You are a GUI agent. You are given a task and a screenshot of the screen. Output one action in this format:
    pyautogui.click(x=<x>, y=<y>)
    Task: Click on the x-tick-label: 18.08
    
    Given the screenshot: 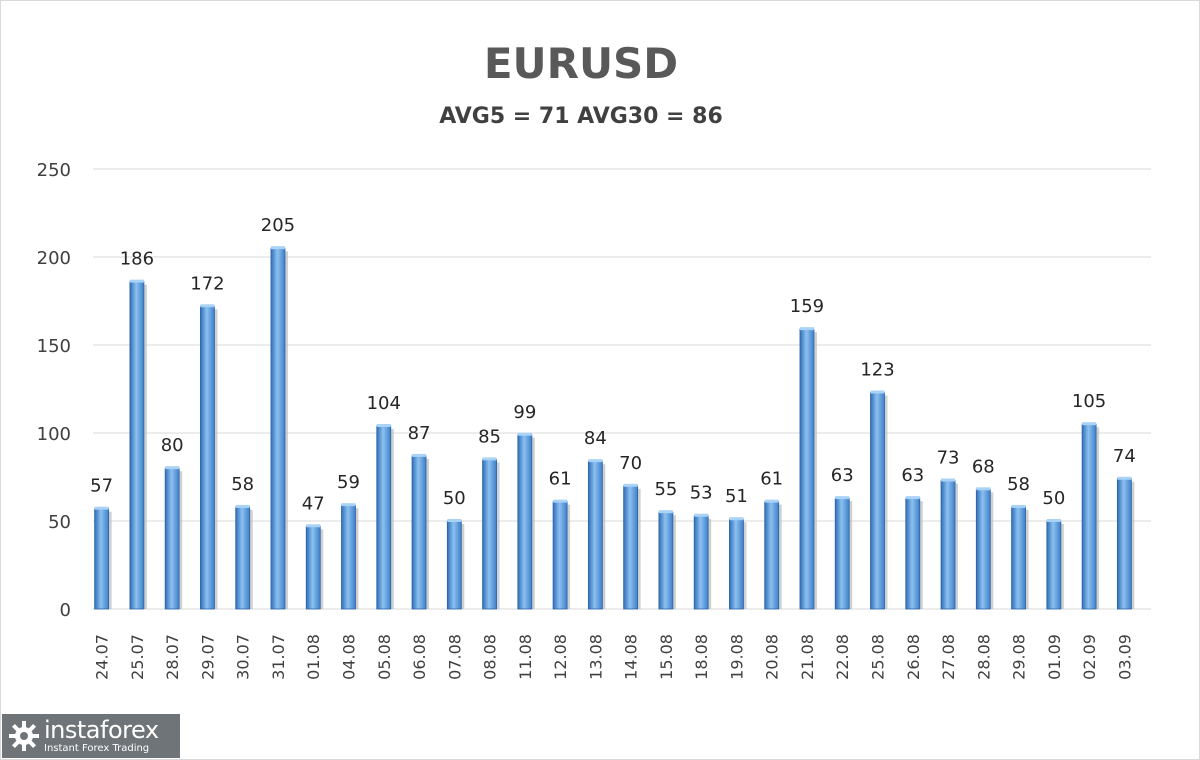 What is the action you would take?
    pyautogui.click(x=701, y=657)
    